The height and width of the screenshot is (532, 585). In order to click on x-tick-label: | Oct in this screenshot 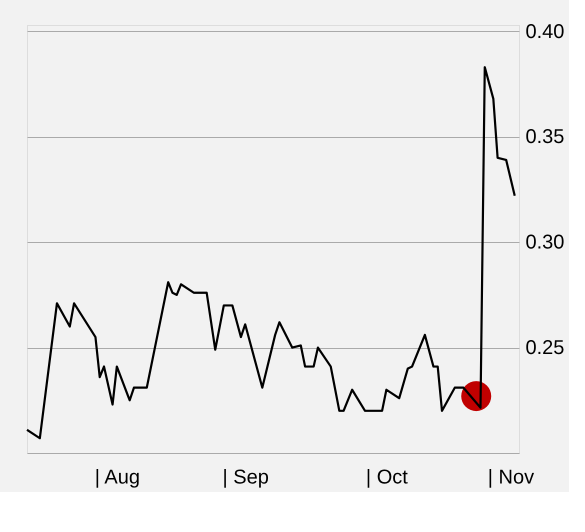, I will do `click(387, 477)`.